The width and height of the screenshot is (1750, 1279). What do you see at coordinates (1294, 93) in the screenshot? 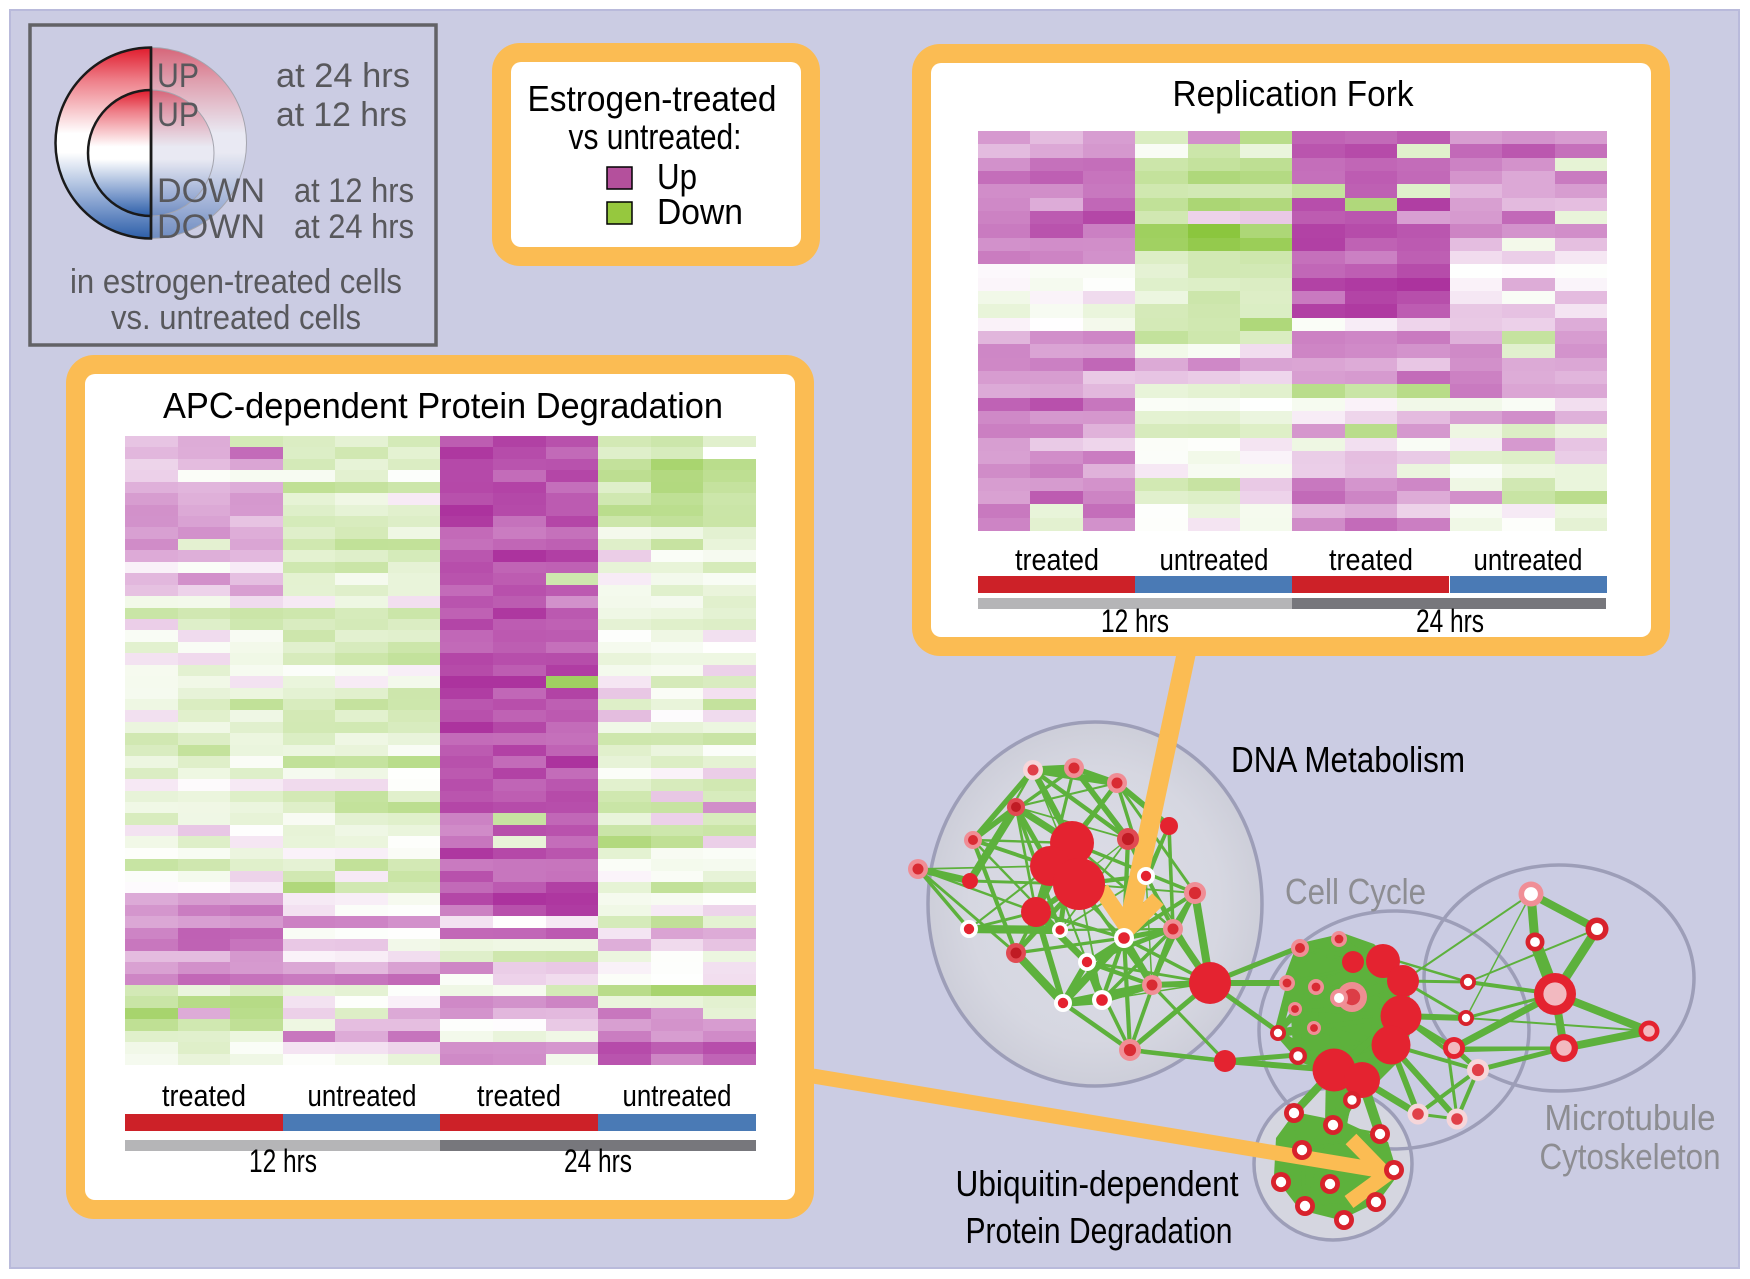
I see `svg-text: Replication Fork` at bounding box center [1294, 93].